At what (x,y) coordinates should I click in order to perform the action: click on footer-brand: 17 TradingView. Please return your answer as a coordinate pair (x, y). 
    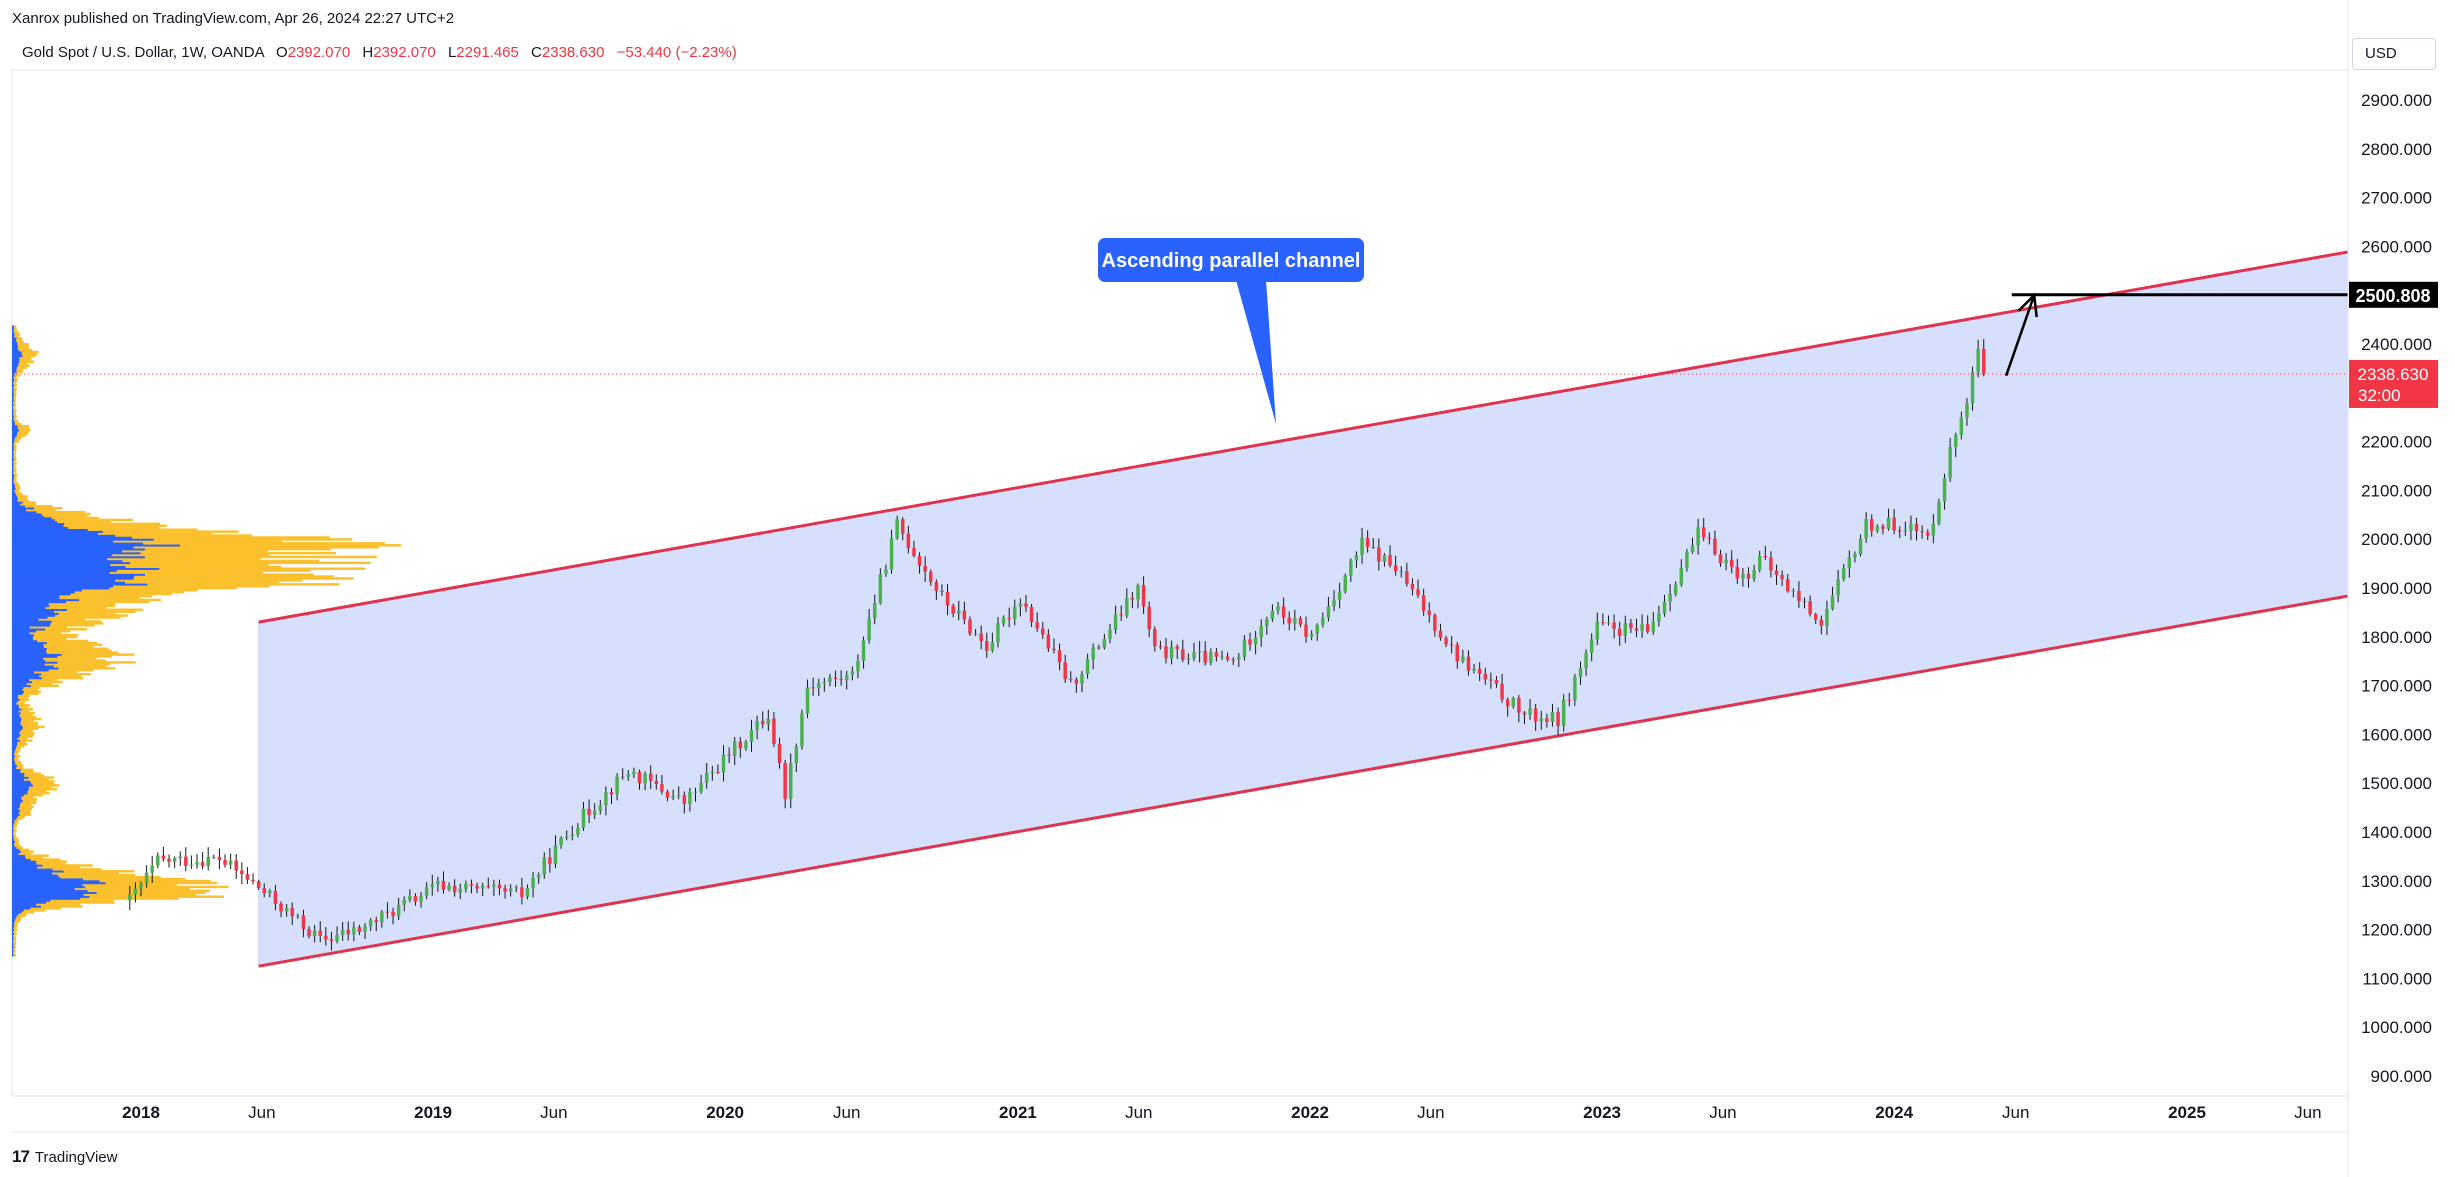
    Looking at the image, I should click on (64, 1157).